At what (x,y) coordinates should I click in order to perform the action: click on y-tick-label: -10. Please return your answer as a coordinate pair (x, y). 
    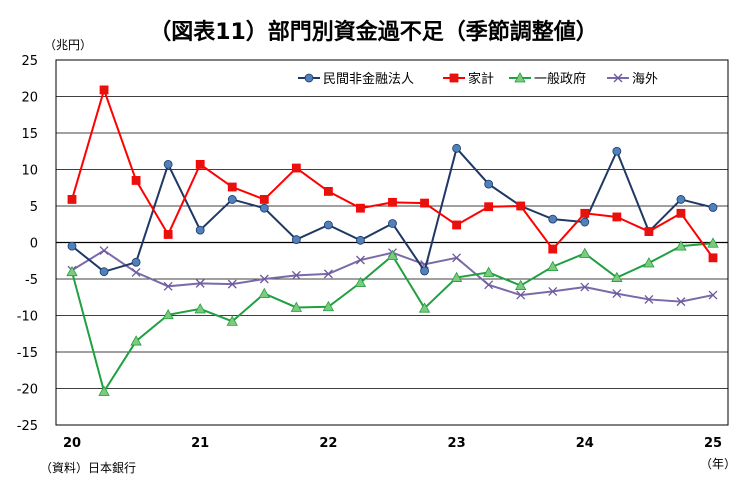
    Looking at the image, I should click on (27, 317).